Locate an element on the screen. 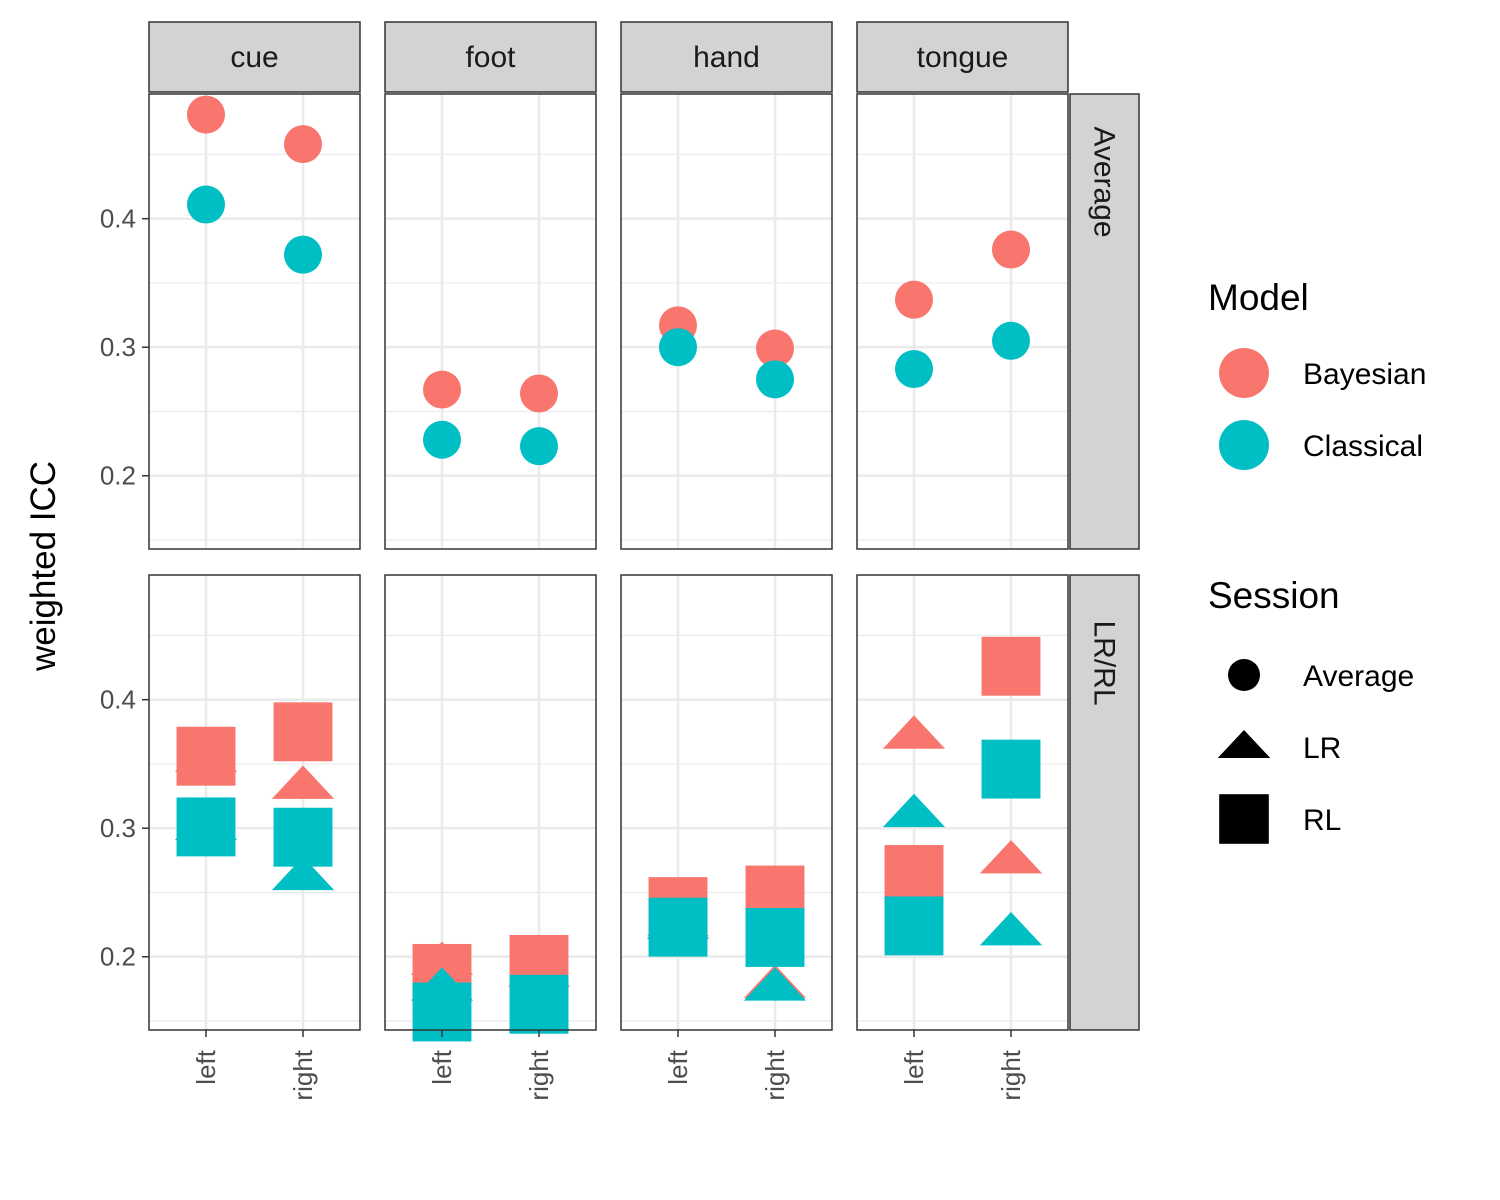 This screenshot has height=1200, width=1500. facet-strip-hand: hand is located at coordinates (726, 57).